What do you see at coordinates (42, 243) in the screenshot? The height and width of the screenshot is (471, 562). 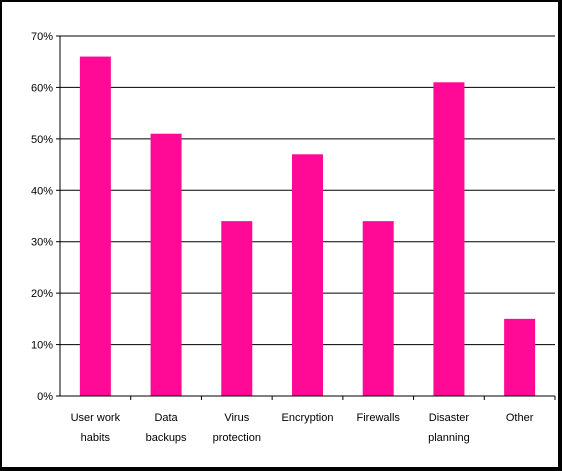 I see `y-tick-label: 30%` at bounding box center [42, 243].